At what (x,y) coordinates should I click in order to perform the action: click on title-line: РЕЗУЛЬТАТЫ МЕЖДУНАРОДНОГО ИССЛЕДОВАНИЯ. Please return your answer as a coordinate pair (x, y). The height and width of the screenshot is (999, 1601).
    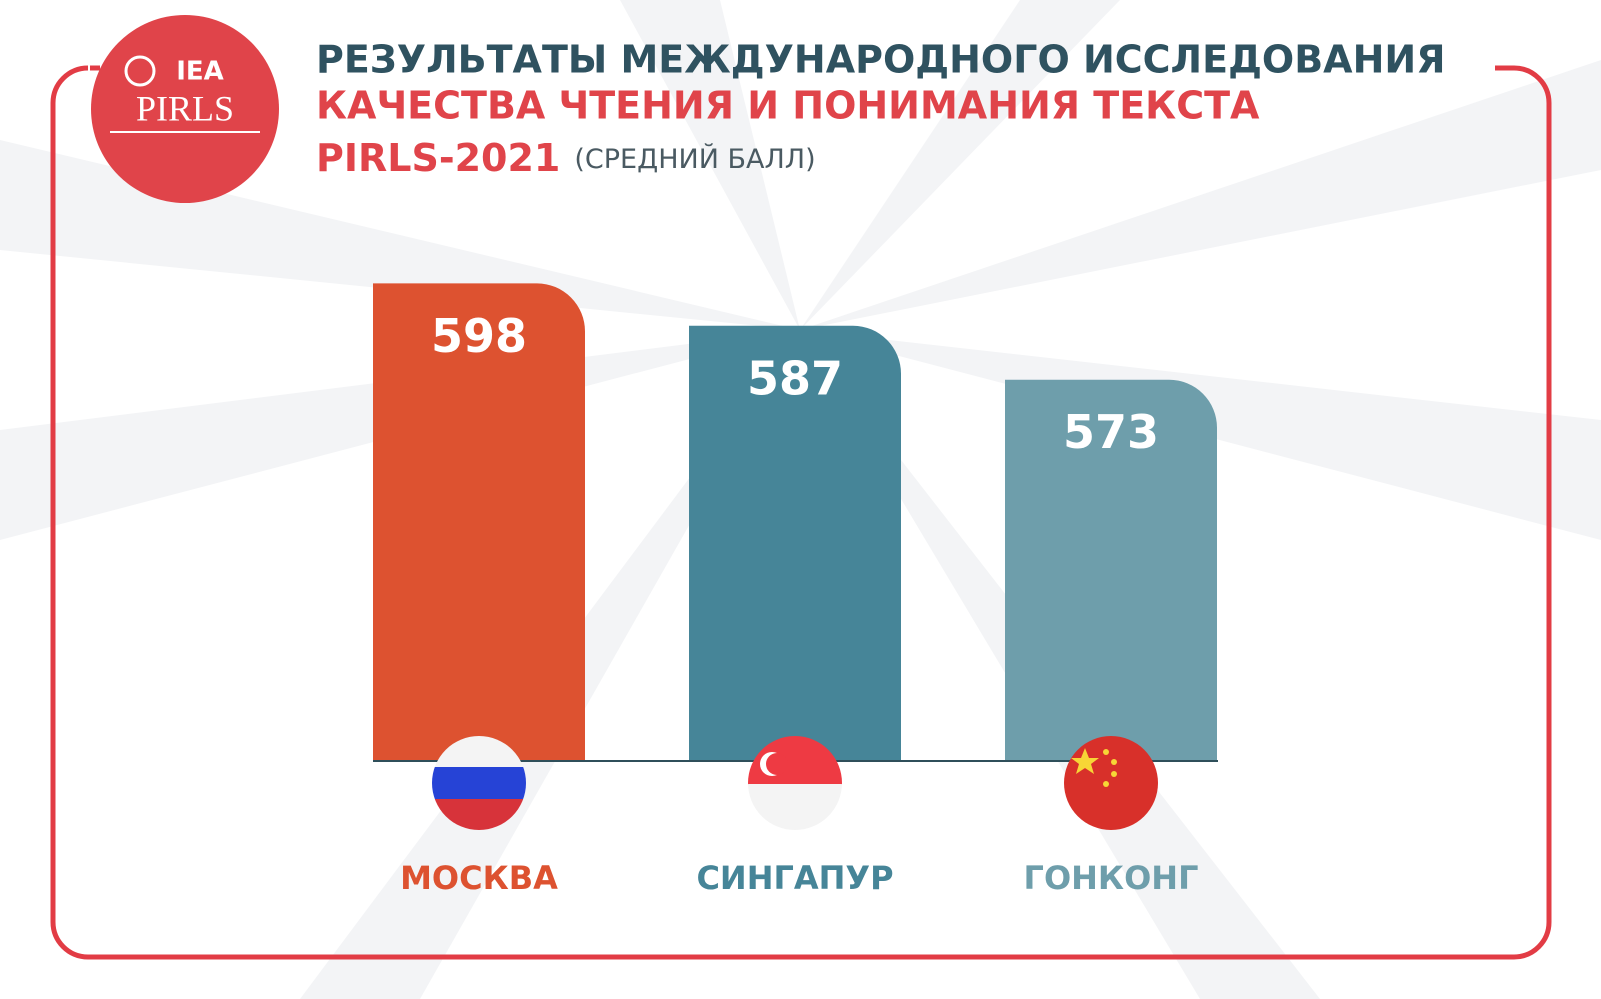
    Looking at the image, I should click on (880, 60).